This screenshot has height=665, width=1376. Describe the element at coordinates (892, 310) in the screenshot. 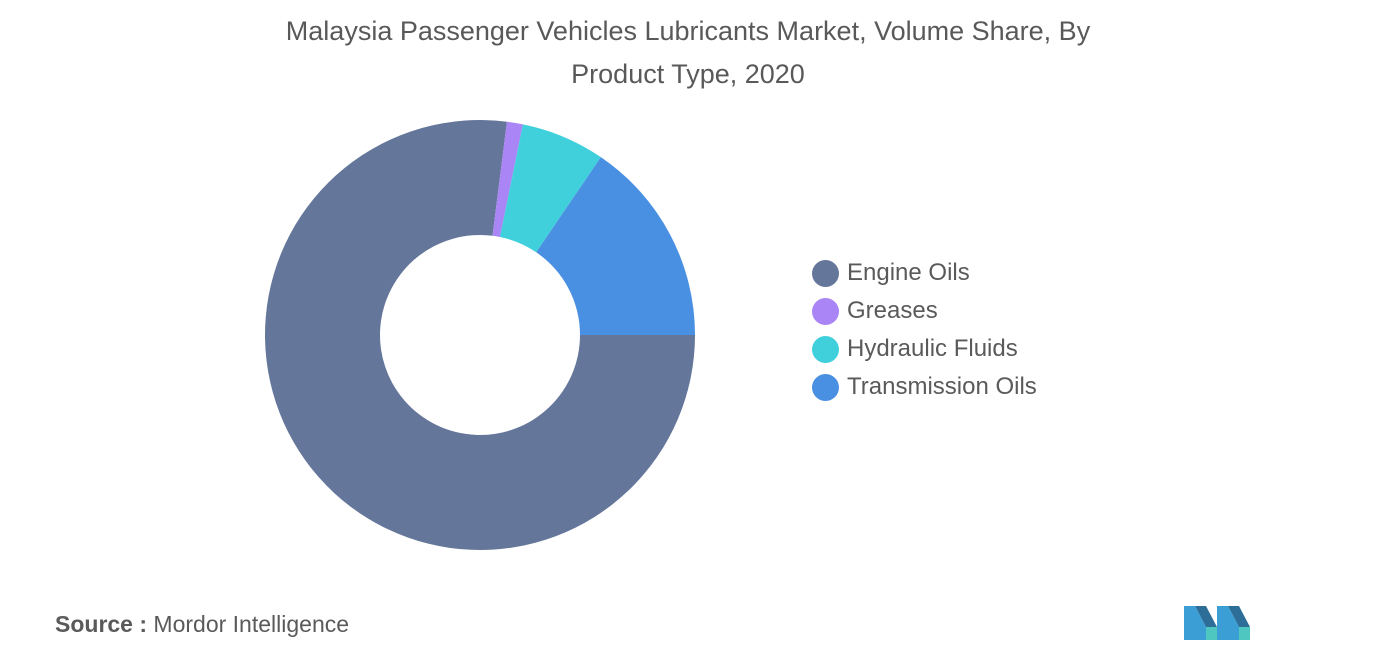

I see `legend-label-greases: Greases` at that location.